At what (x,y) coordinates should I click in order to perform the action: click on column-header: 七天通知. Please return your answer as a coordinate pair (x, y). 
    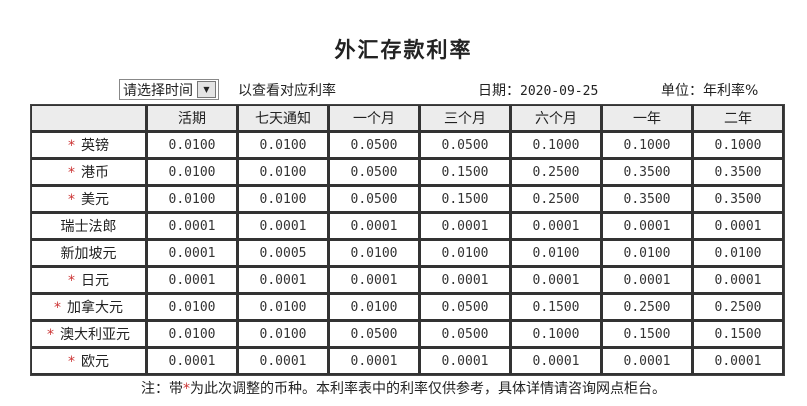
    Looking at the image, I should click on (283, 118).